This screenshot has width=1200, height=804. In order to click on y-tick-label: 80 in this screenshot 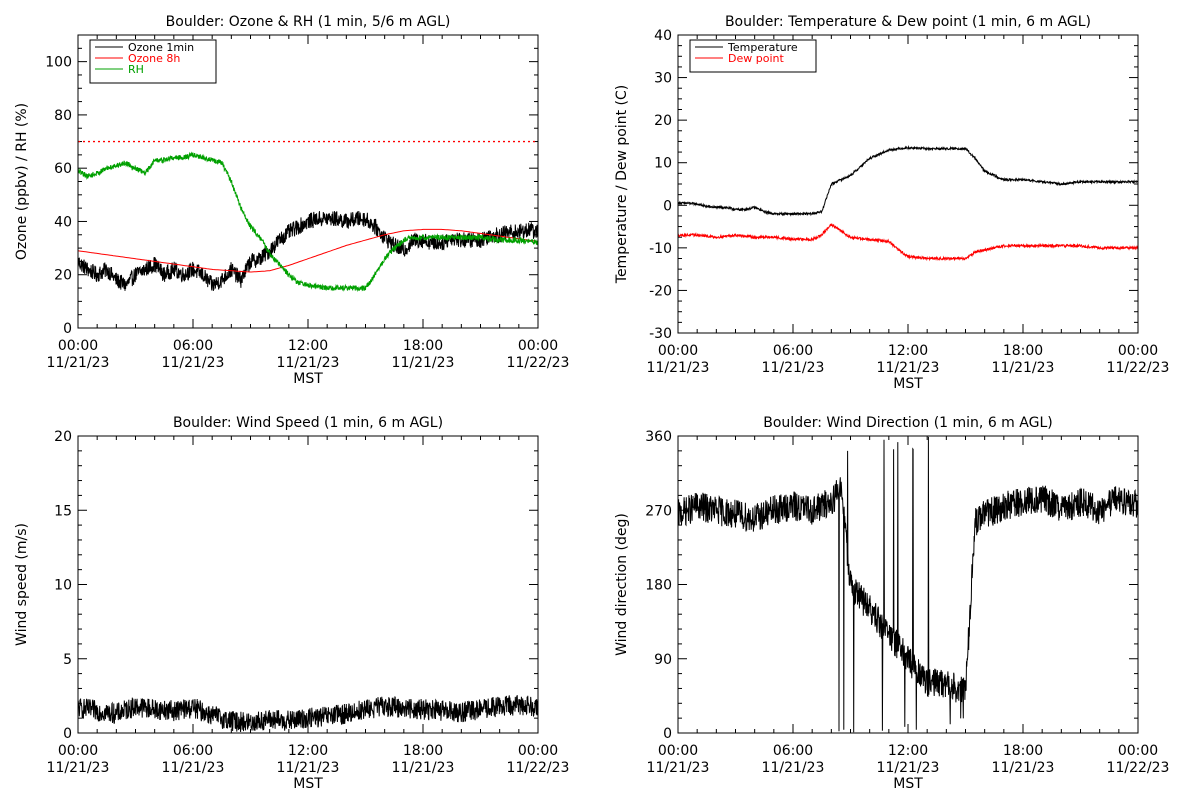, I will do `click(63, 116)`.